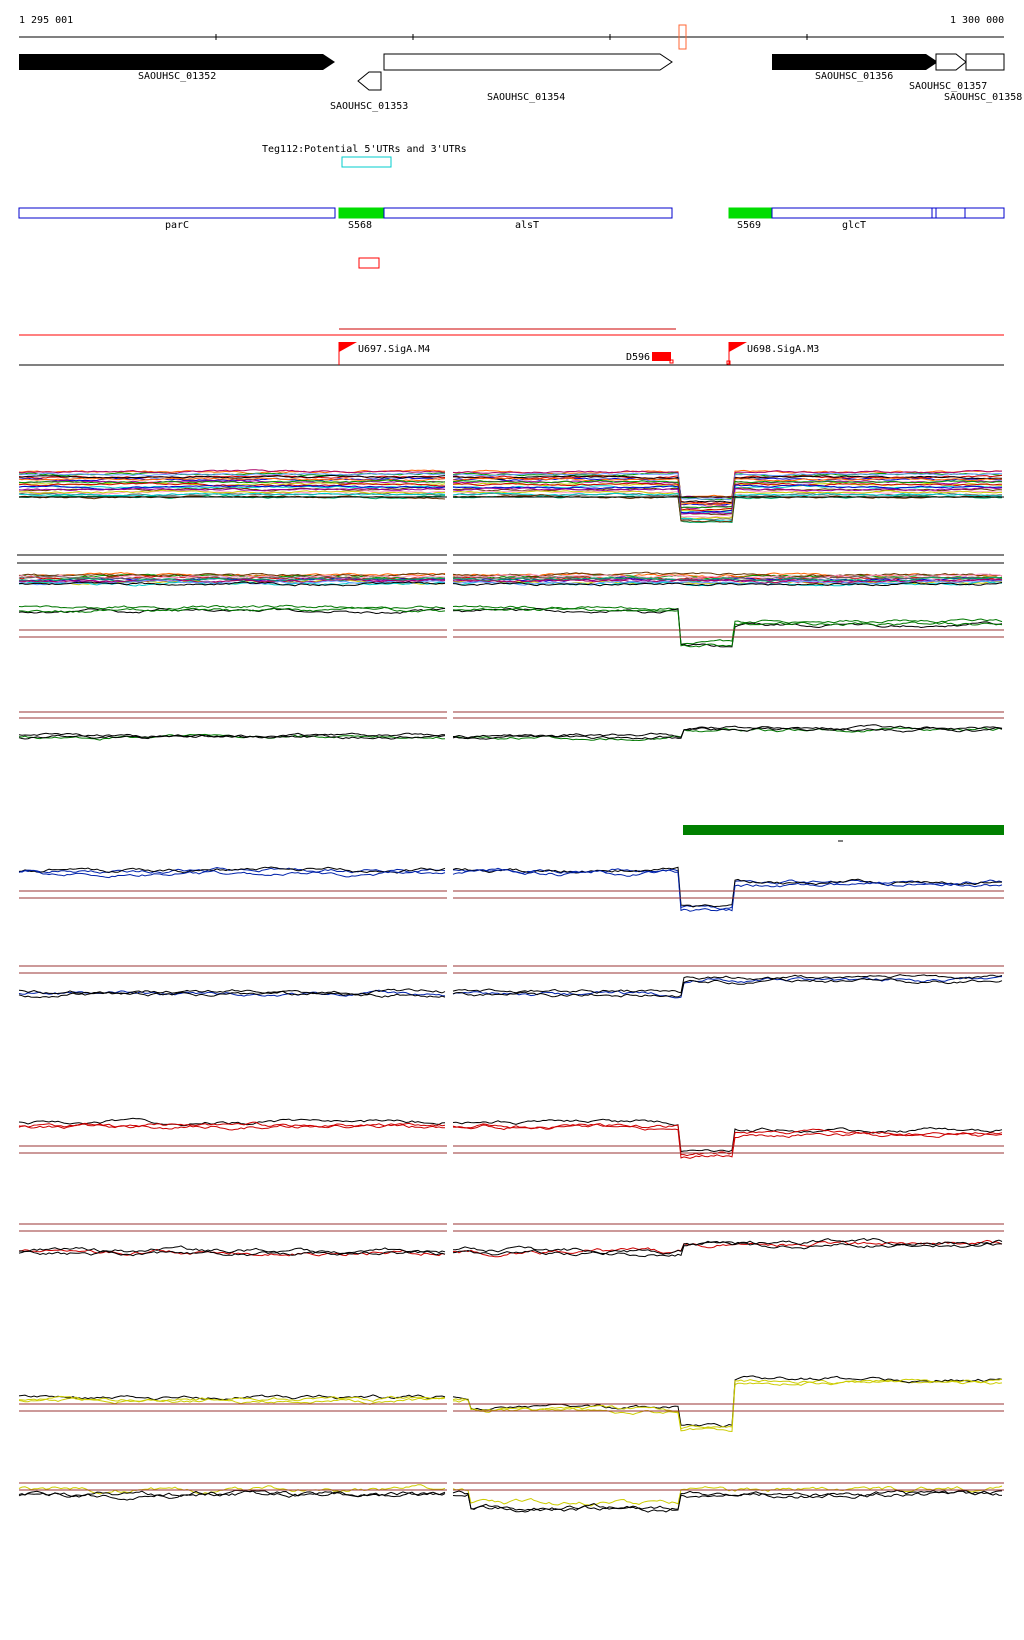 Image resolution: width=1024 pixels, height=1640 pixels. What do you see at coordinates (738, 347) in the screenshot?
I see `flag-u698` at bounding box center [738, 347].